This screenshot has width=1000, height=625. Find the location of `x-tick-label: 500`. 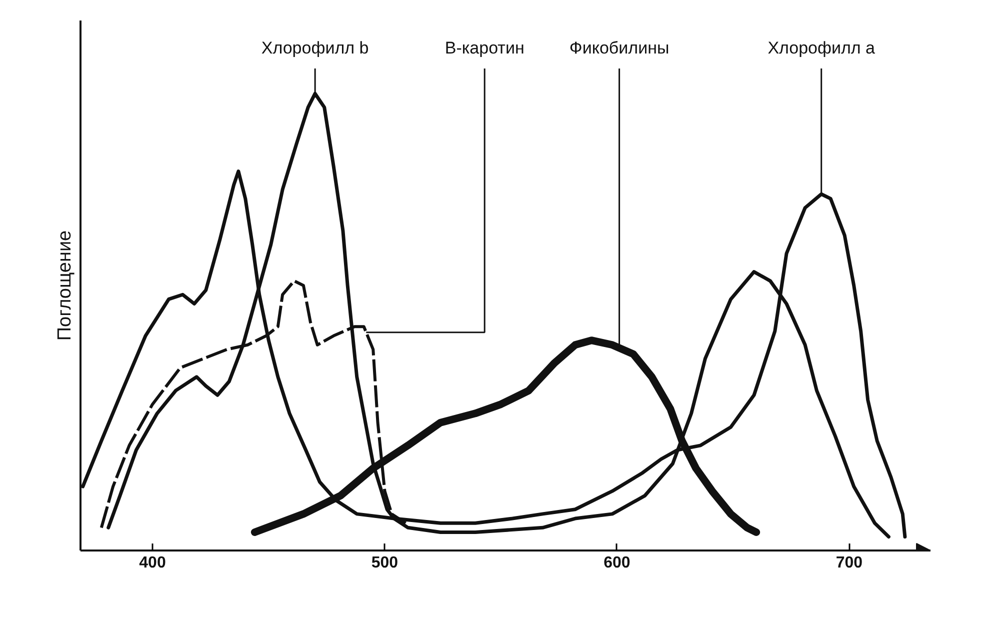

x-tick-label: 500 is located at coordinates (384, 563).